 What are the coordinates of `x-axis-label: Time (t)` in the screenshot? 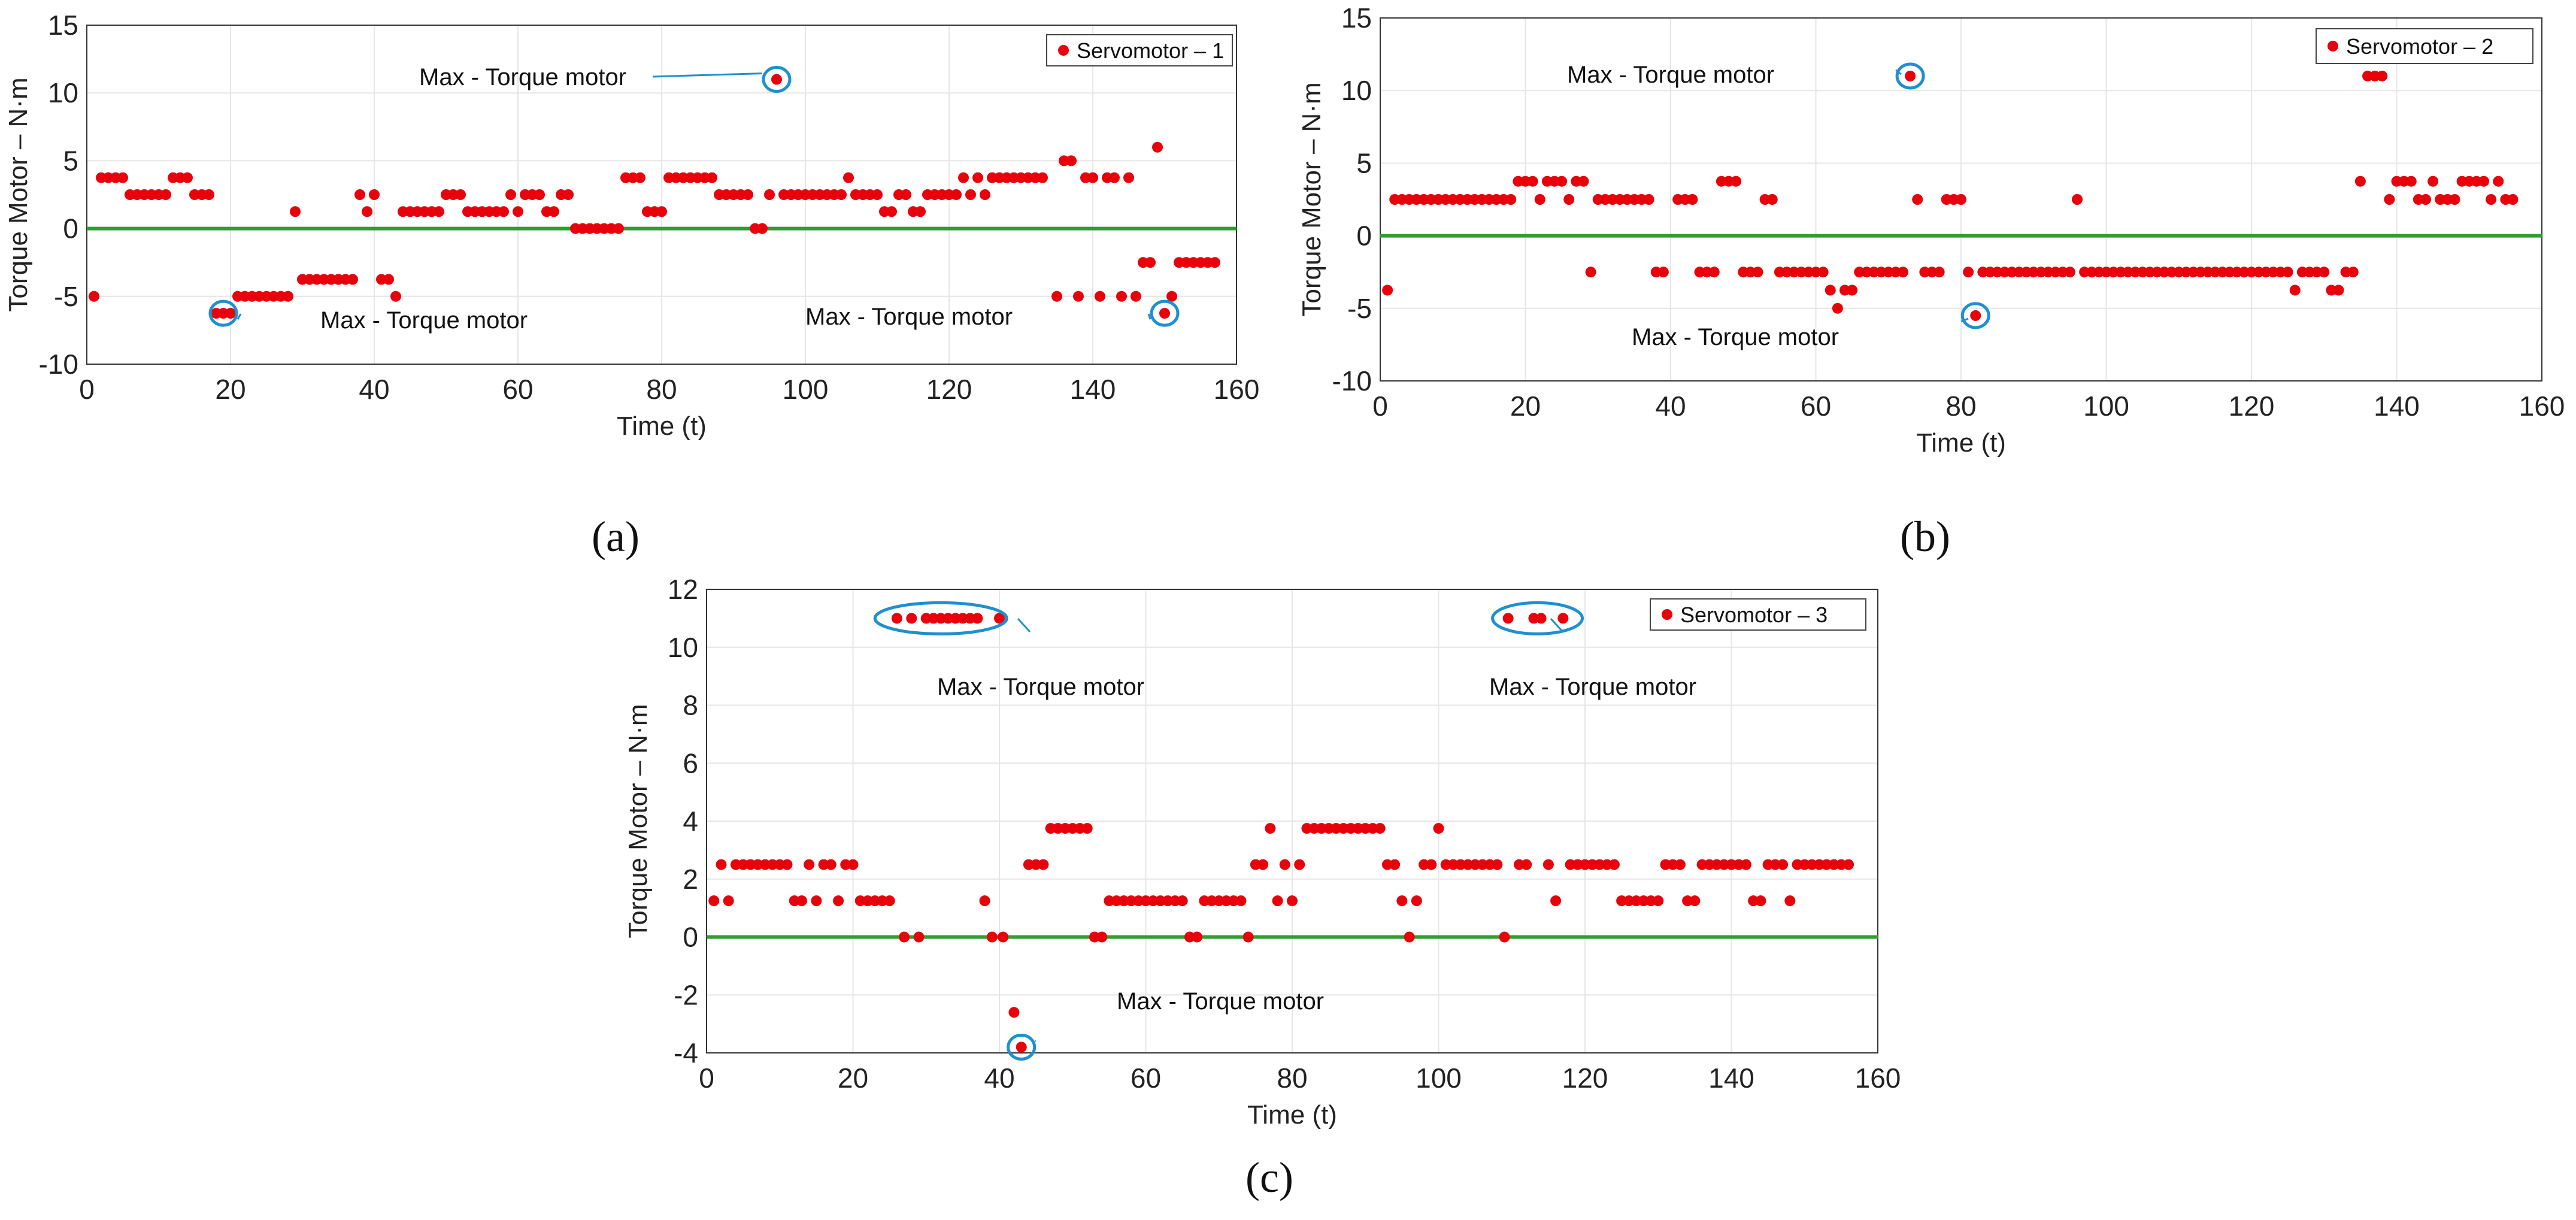 It's located at (662, 426).